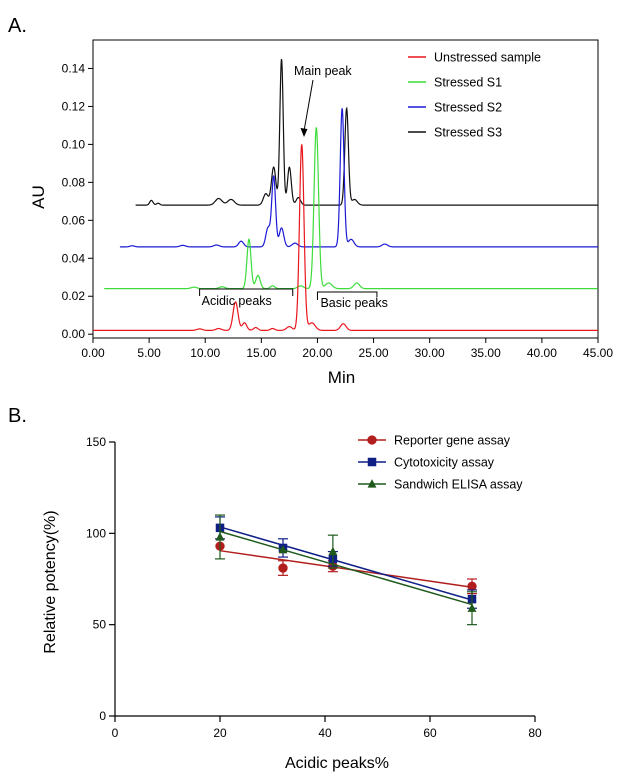 The width and height of the screenshot is (617, 775). What do you see at coordinates (468, 108) in the screenshot?
I see `legend-label: Stressed S2` at bounding box center [468, 108].